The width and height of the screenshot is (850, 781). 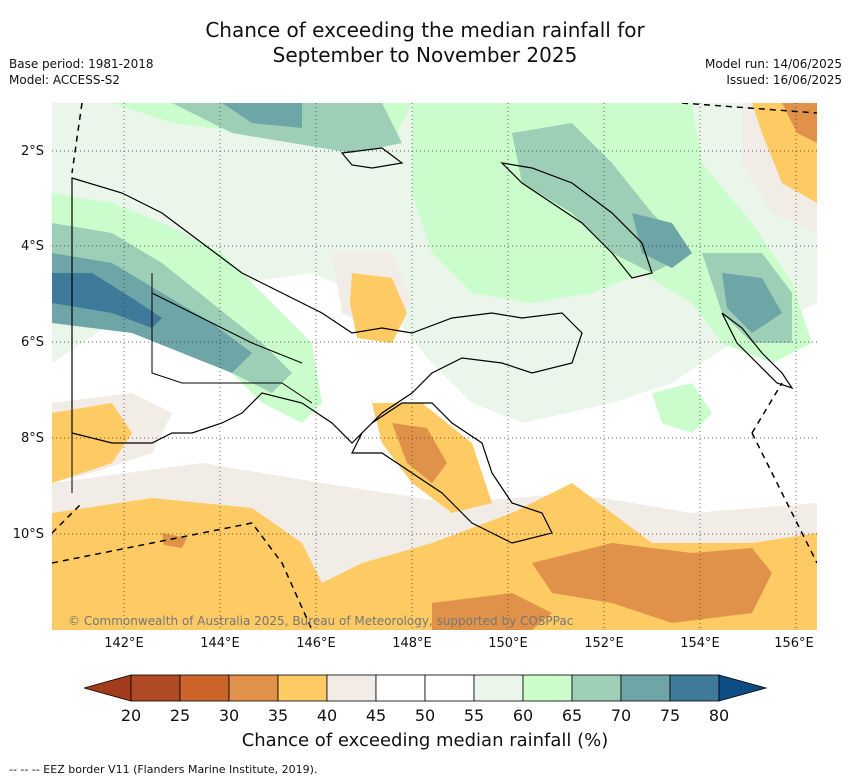 I want to click on colorbar-tick: 75, so click(x=670, y=715).